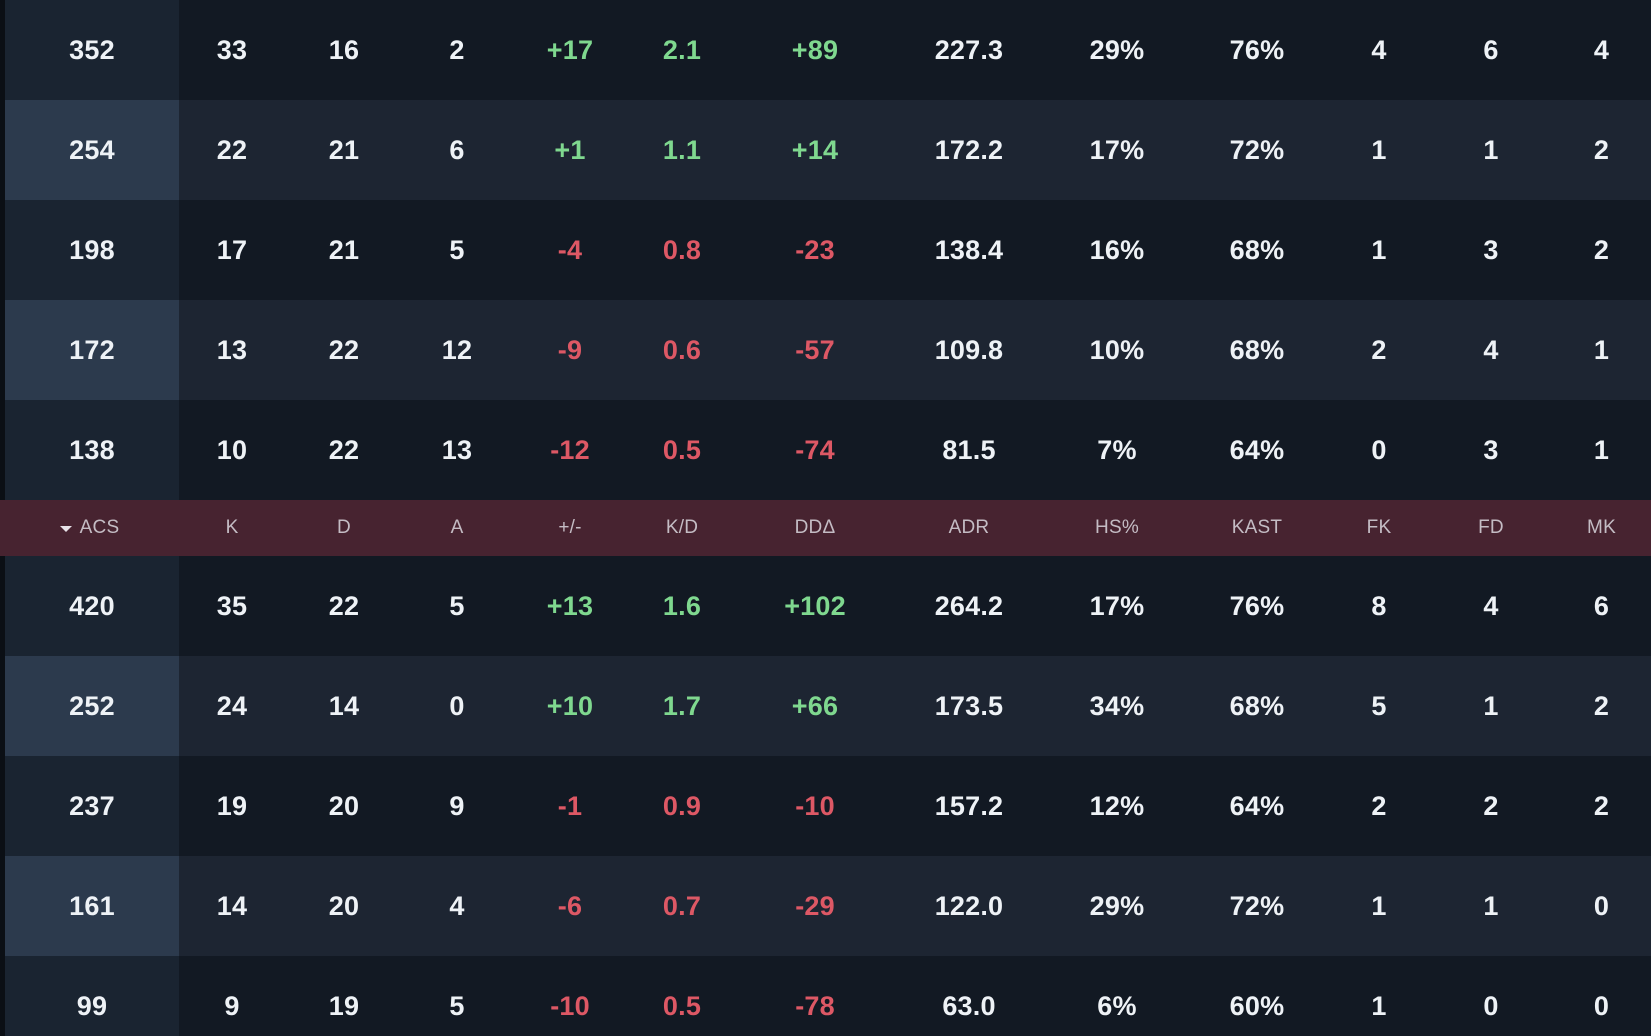 Image resolution: width=1651 pixels, height=1036 pixels. I want to click on stat-first-deaths: 6, so click(1491, 49).